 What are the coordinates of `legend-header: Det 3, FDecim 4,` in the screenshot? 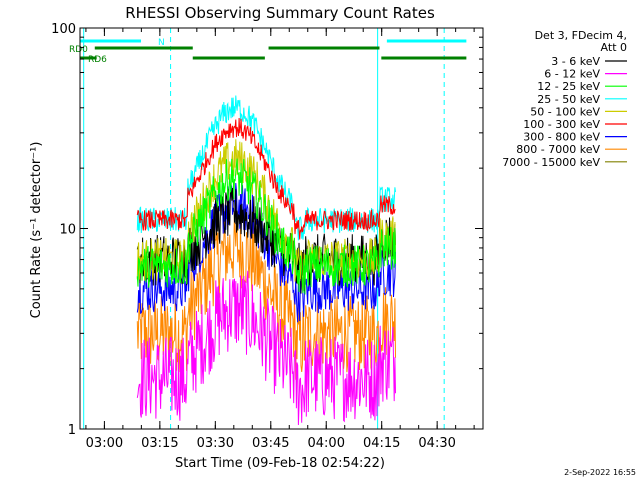 It's located at (581, 35).